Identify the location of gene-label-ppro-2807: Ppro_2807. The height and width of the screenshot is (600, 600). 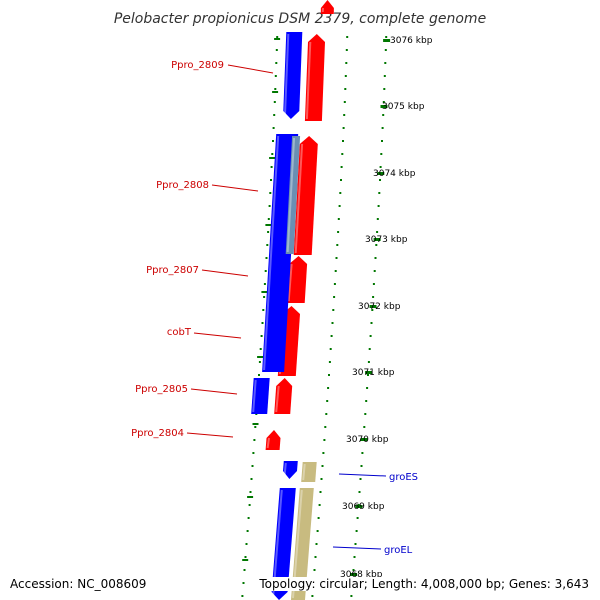
(172, 270).